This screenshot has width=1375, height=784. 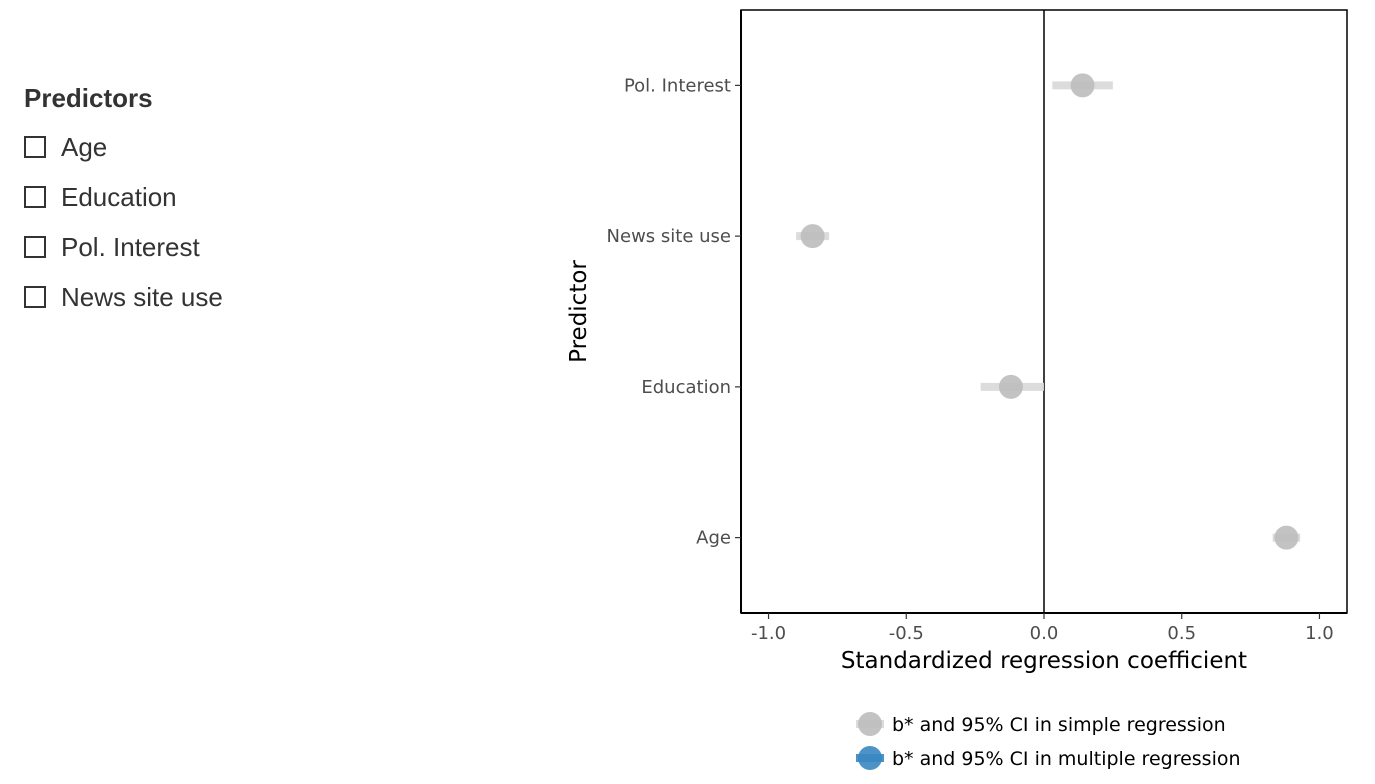 I want to click on checkbox-education: Education, so click(x=184, y=197).